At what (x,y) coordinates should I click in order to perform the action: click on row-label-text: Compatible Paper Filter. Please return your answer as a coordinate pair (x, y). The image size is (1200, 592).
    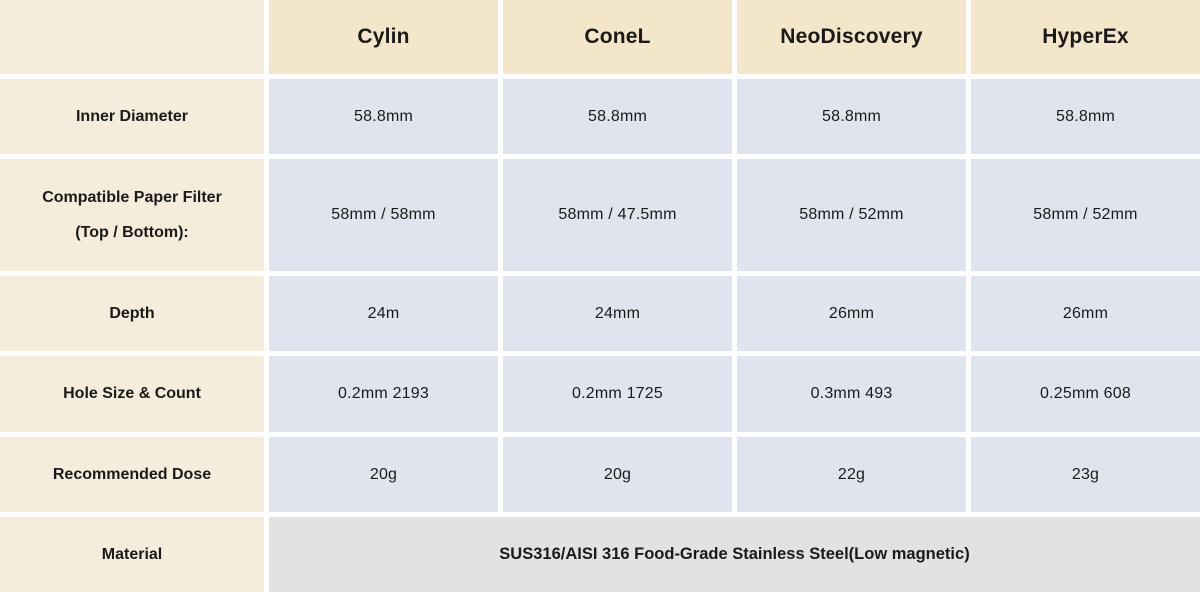
    Looking at the image, I should click on (132, 197).